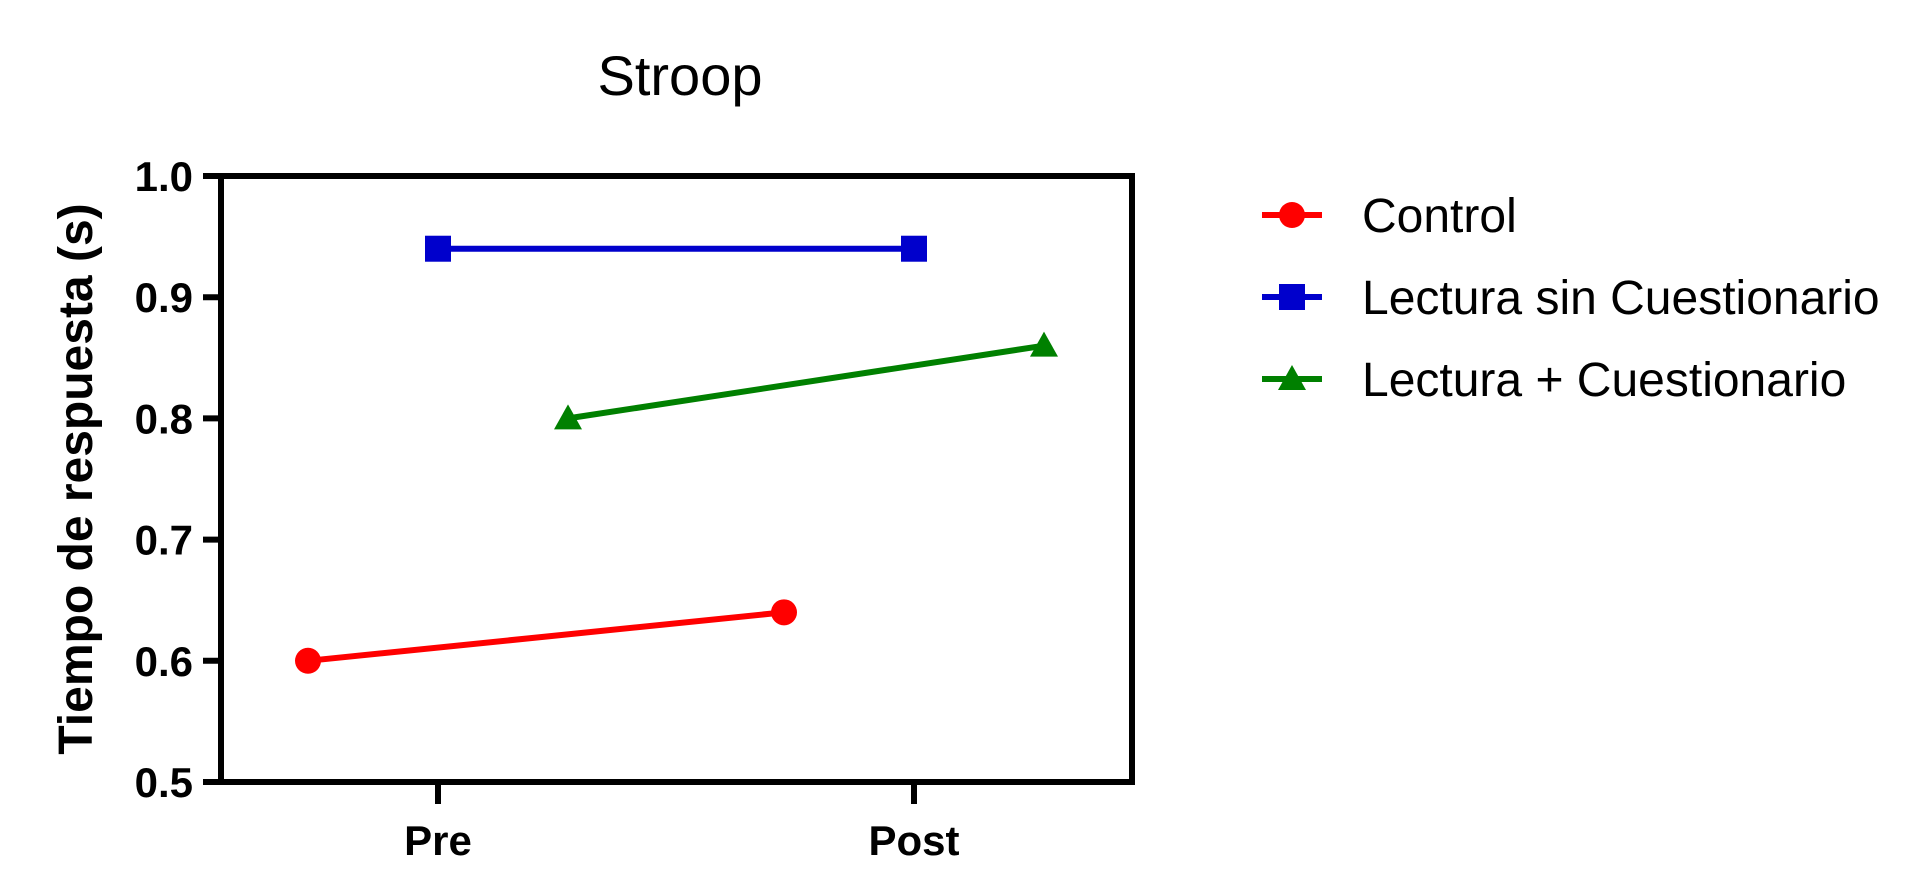 Image resolution: width=1932 pixels, height=894 pixels. I want to click on legend-entry: Lectura sin Cuestionario, so click(1571, 298).